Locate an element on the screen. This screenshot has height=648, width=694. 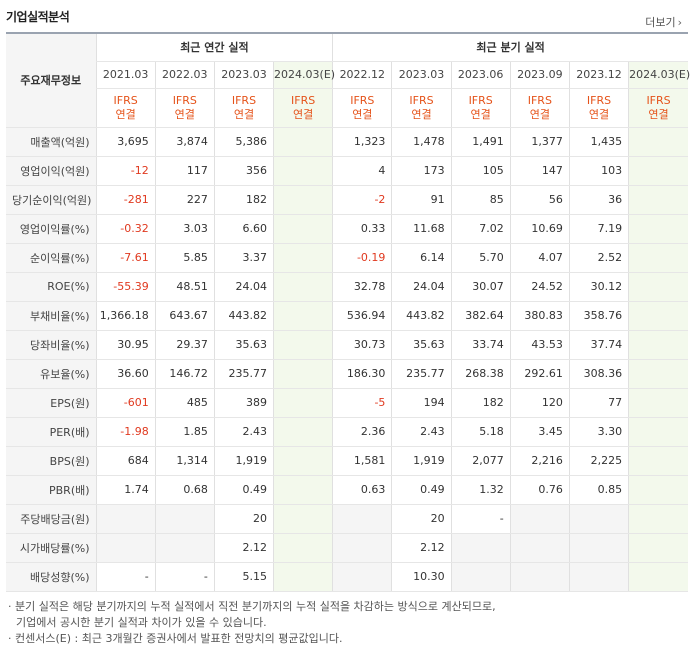
table-cell: 85 is located at coordinates (480, 200).